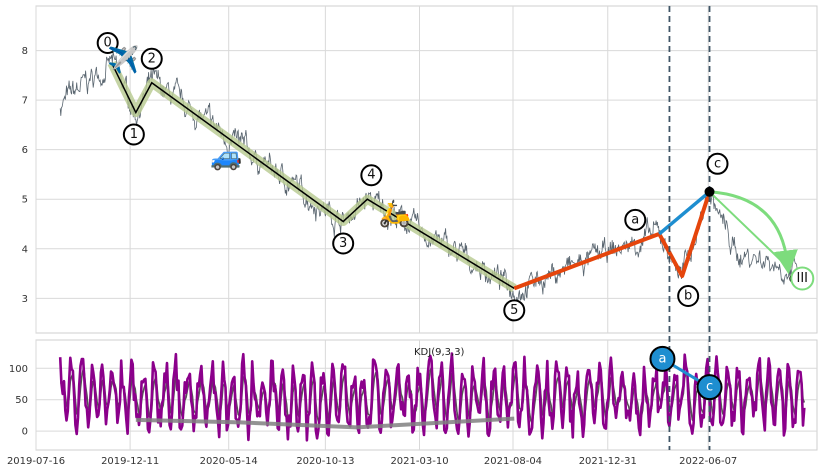 This screenshot has width=823, height=471. I want to click on x-tick-label: 2020-10-13, so click(325, 461).